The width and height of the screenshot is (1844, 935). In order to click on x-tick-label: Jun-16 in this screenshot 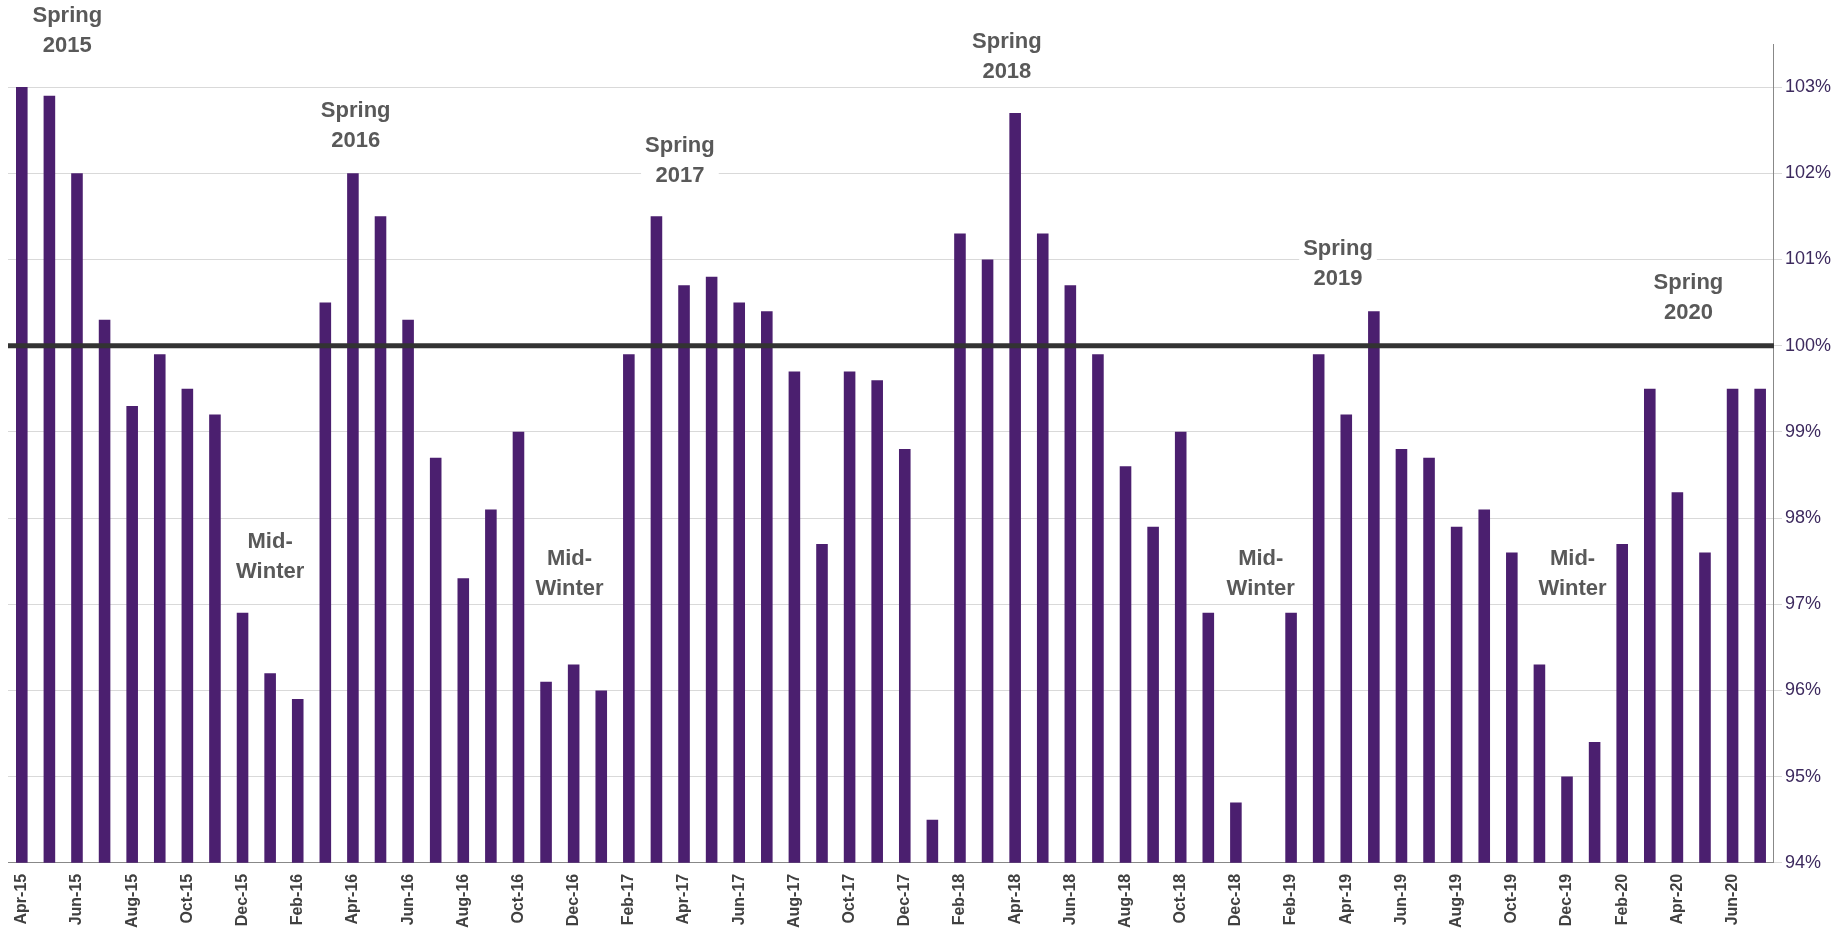, I will do `click(407, 899)`.